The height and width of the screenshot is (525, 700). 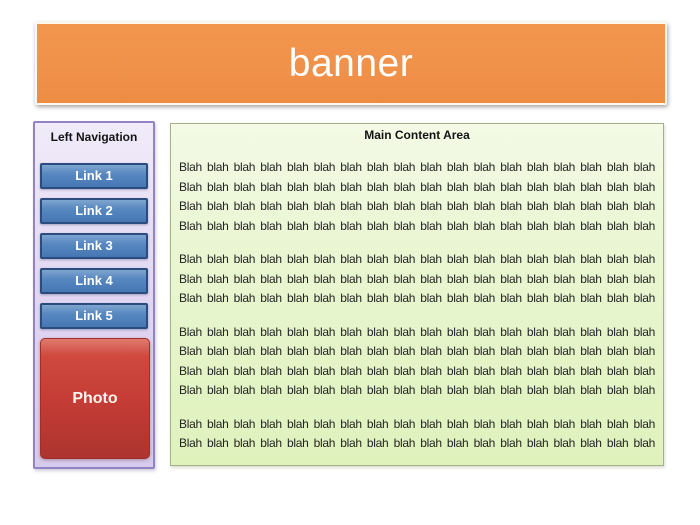 I want to click on nav-links: Link 1 Link 2 Link 3 Link 4 Link 5, so click(x=94, y=250).